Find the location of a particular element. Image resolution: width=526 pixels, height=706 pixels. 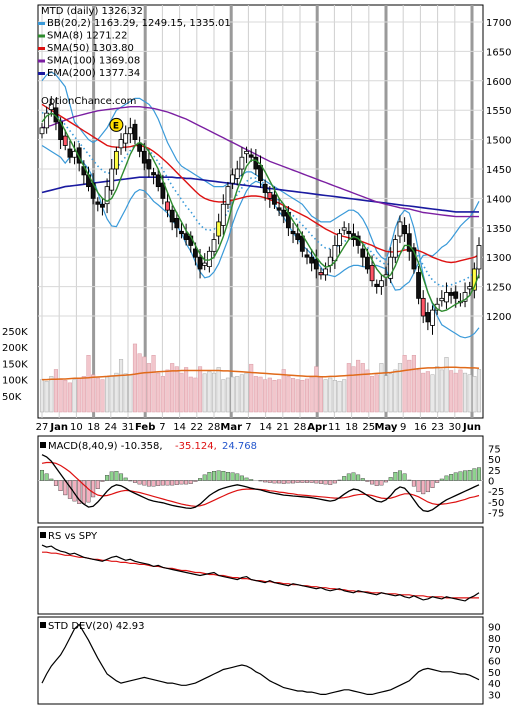

source-label: OptionChance.com is located at coordinates (88, 101).